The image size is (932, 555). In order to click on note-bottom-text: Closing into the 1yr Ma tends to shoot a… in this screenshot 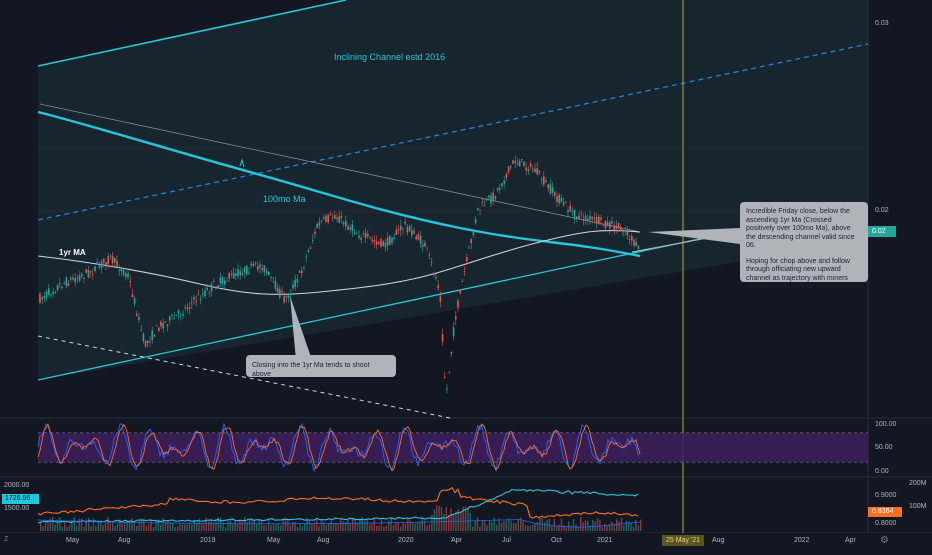, I will do `click(311, 370)`.